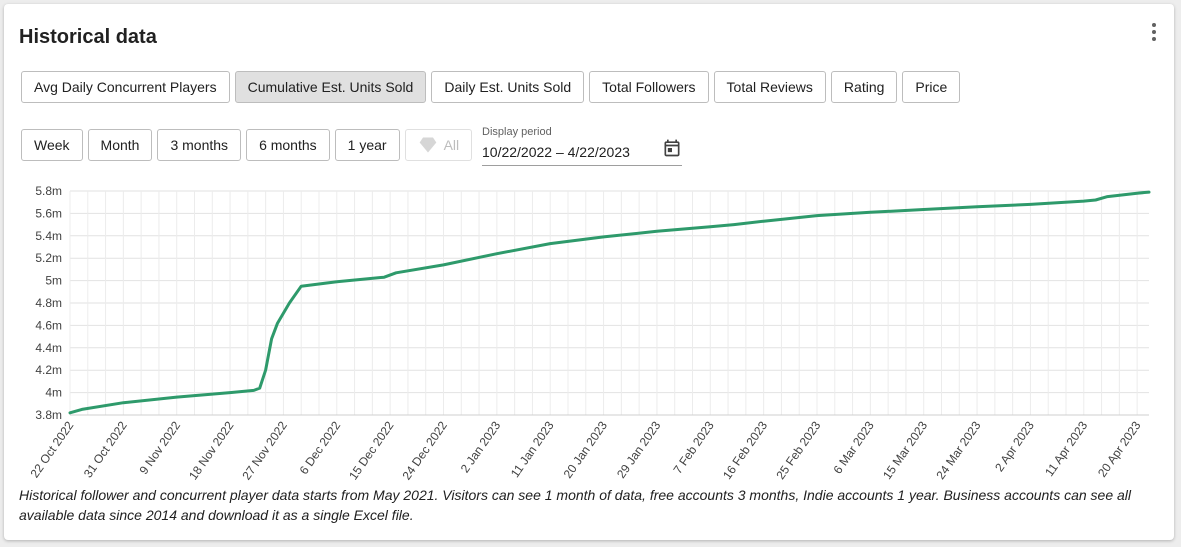 The width and height of the screenshot is (1181, 547). Describe the element at coordinates (88, 37) in the screenshot. I see `card-title: Historical data` at that location.